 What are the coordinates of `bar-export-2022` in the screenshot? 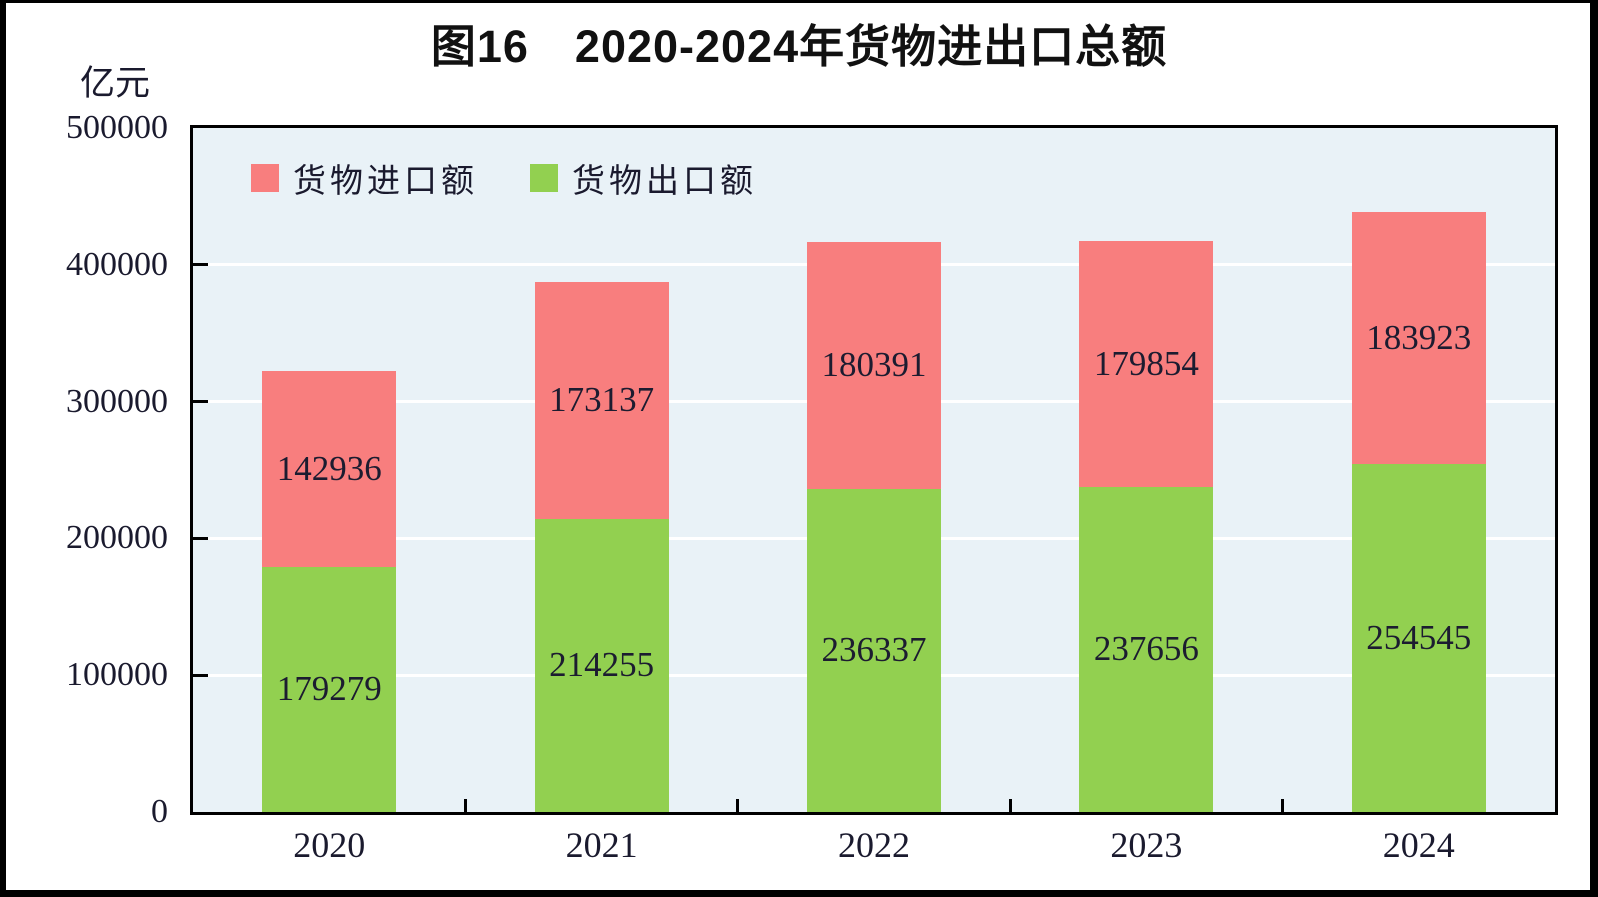 It's located at (874, 650).